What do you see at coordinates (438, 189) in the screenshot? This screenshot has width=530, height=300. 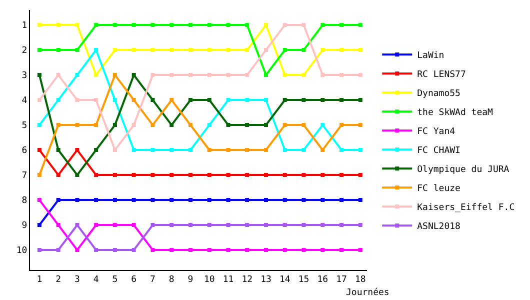 I see `legend-label: FC leuze` at bounding box center [438, 189].